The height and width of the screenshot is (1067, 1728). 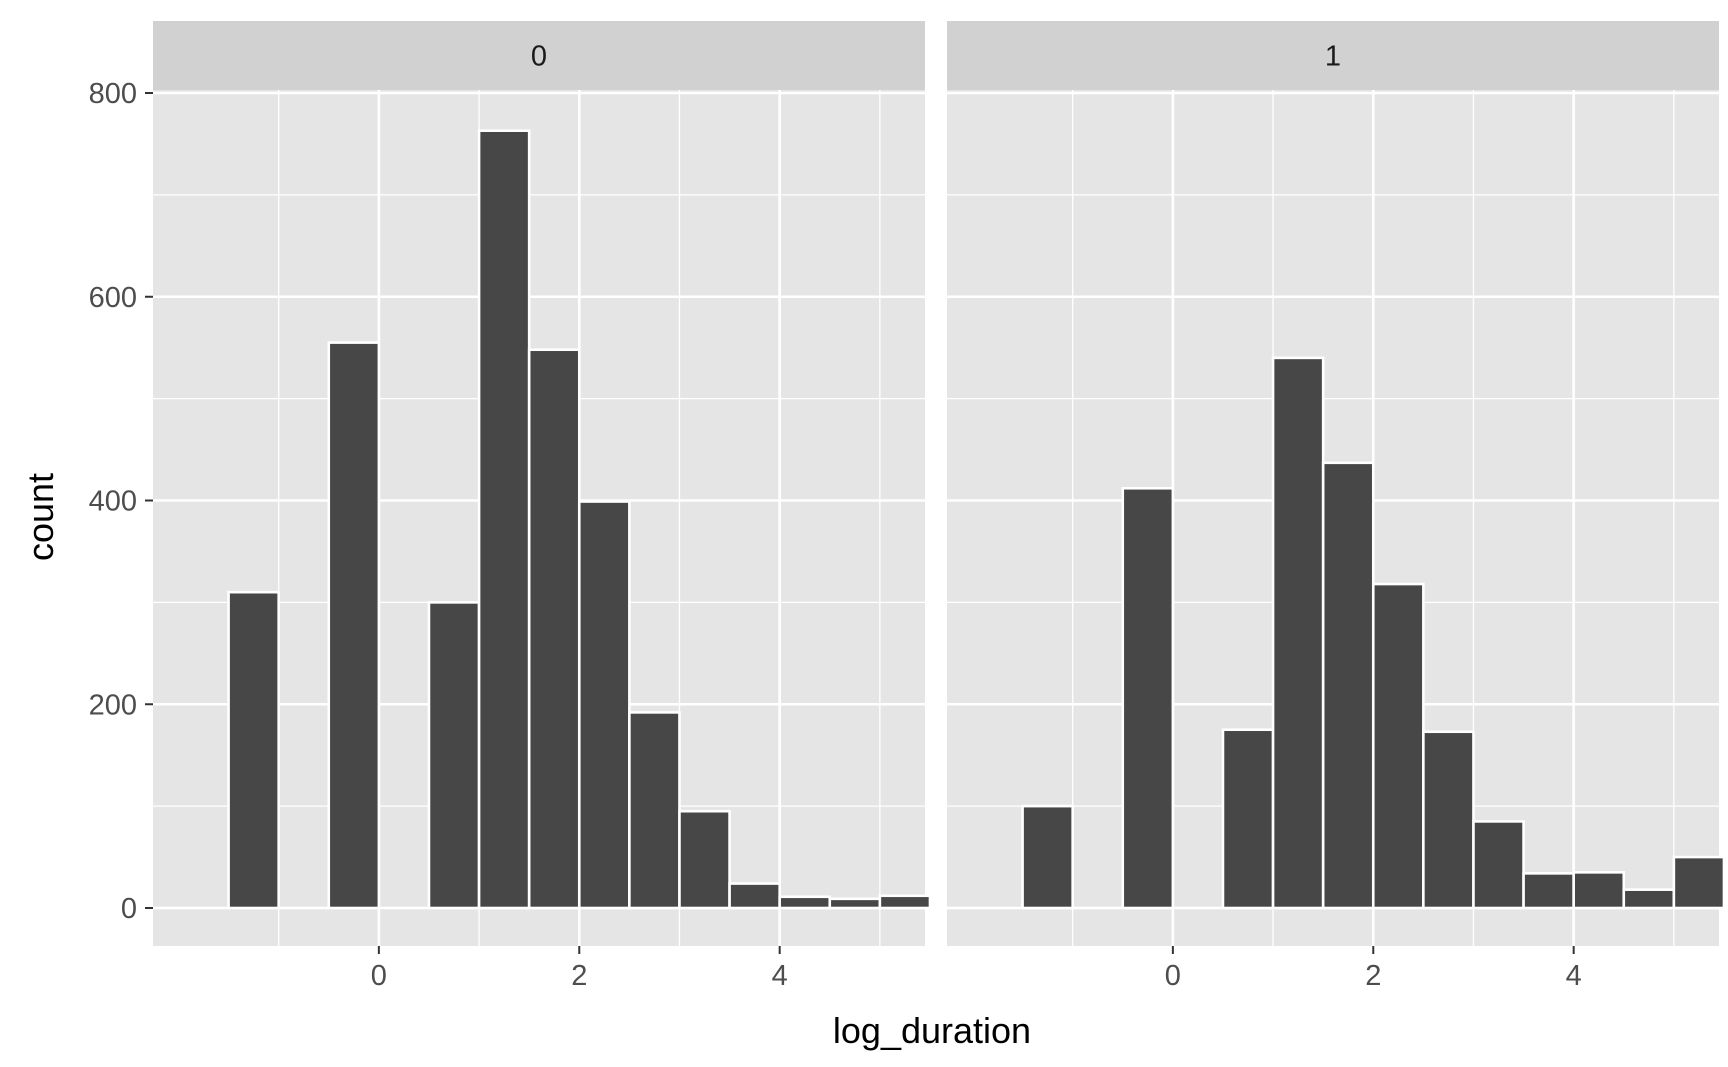 What do you see at coordinates (113, 94) in the screenshot?
I see `y-tick-label: 800` at bounding box center [113, 94].